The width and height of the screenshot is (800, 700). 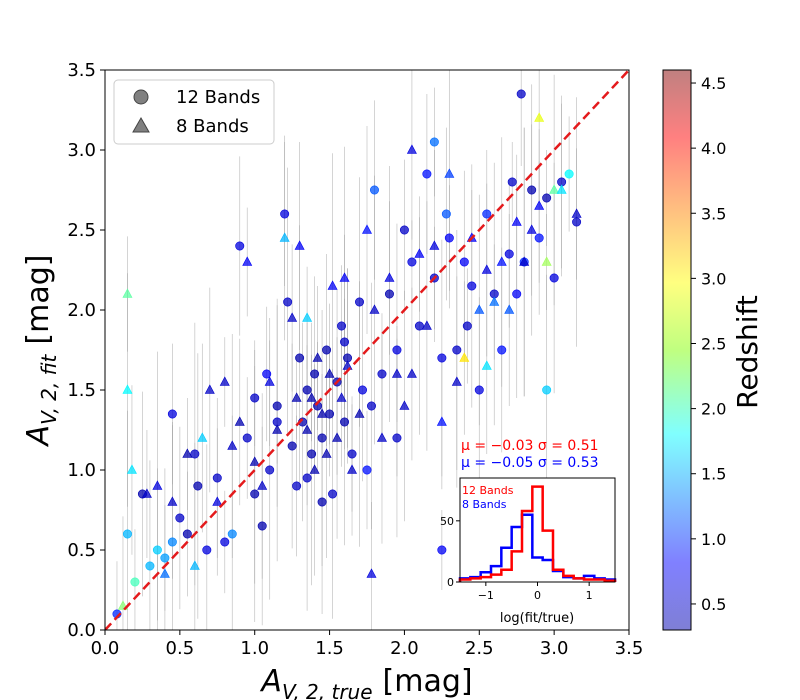 I want to click on colorbar-tick-label: 2.0, so click(x=713, y=409).